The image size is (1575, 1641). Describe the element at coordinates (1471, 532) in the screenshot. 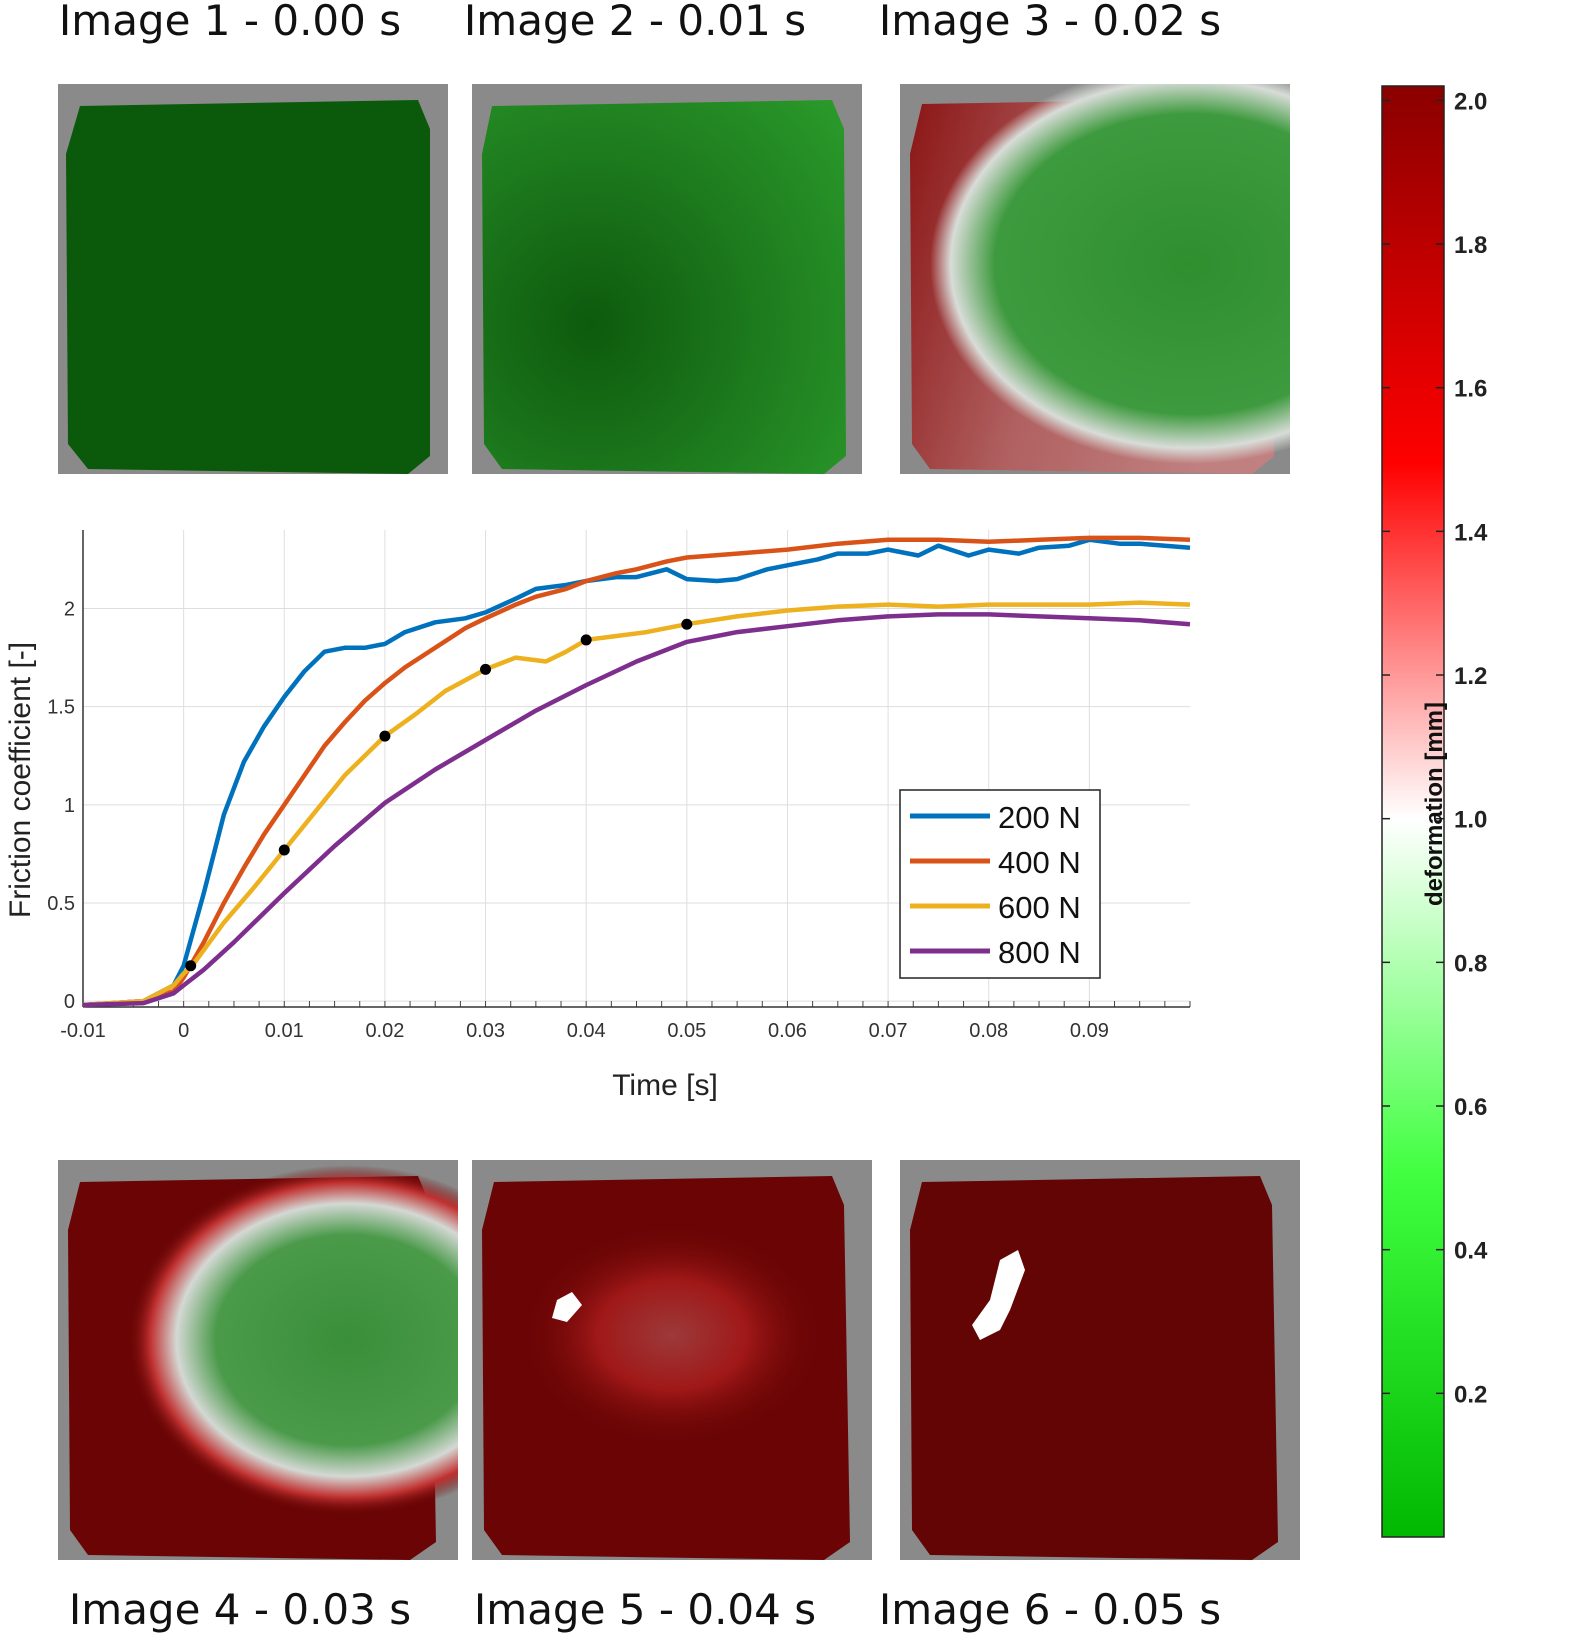

I see `colorbar-tick-label: 1.4` at that location.